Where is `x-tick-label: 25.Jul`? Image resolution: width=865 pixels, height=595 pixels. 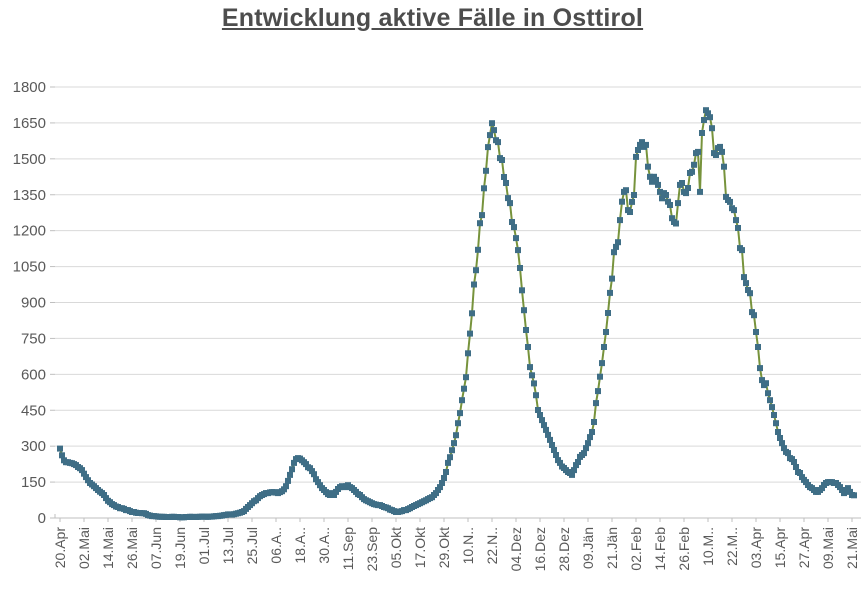
x-tick-label: 25.Jul is located at coordinates (252, 545).